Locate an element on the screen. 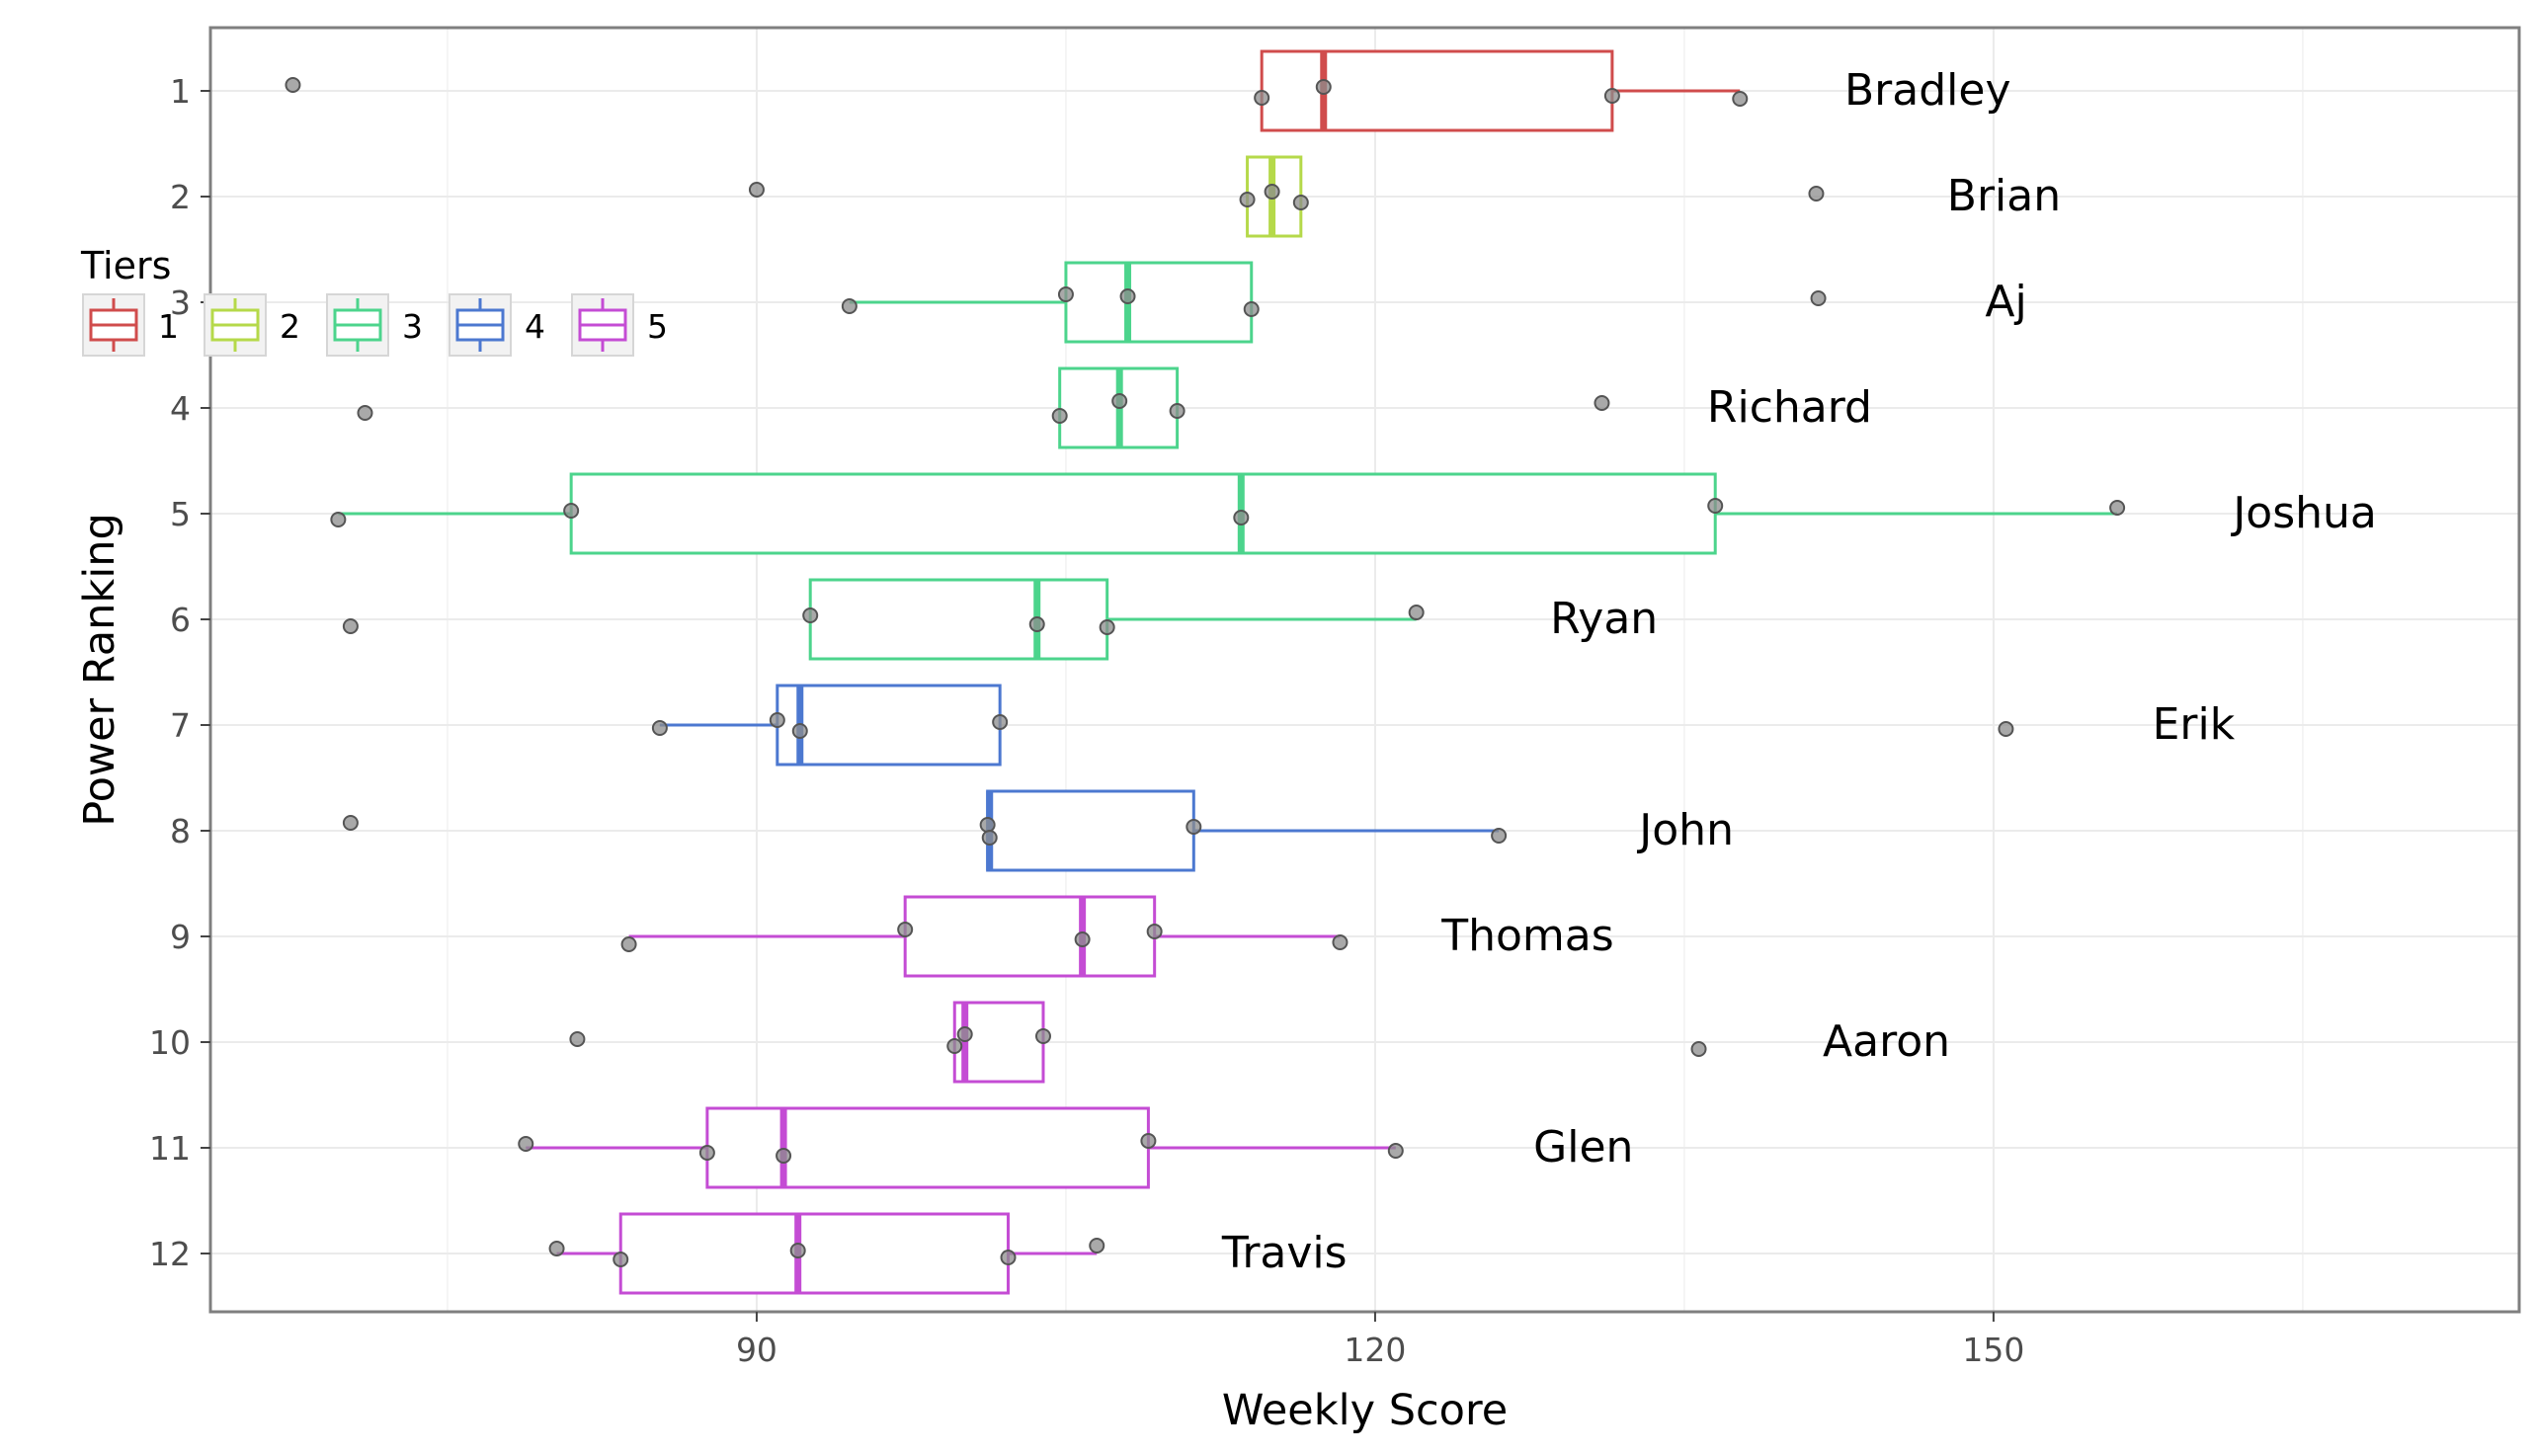 Image resolution: width=2535 pixels, height=1456 pixels. legend-entries: 1 2 3 4 5 is located at coordinates (375, 325).